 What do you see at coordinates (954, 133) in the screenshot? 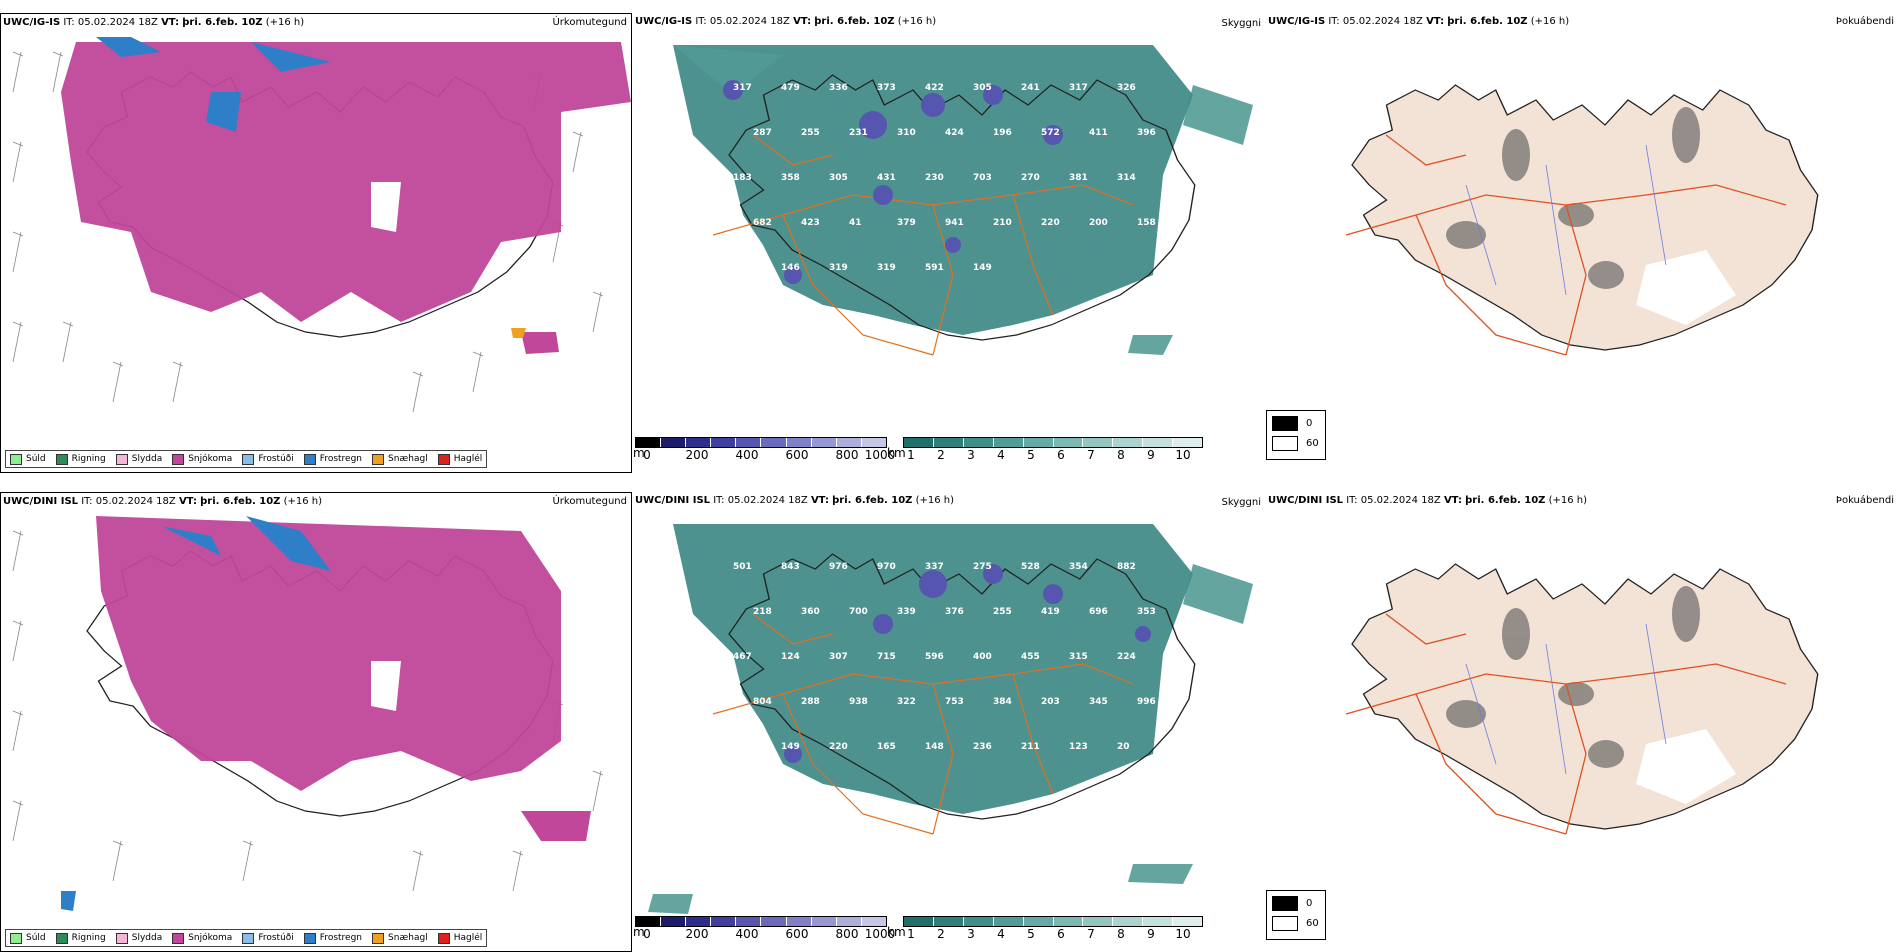
I see `cloud-base-value: 424` at bounding box center [954, 133].